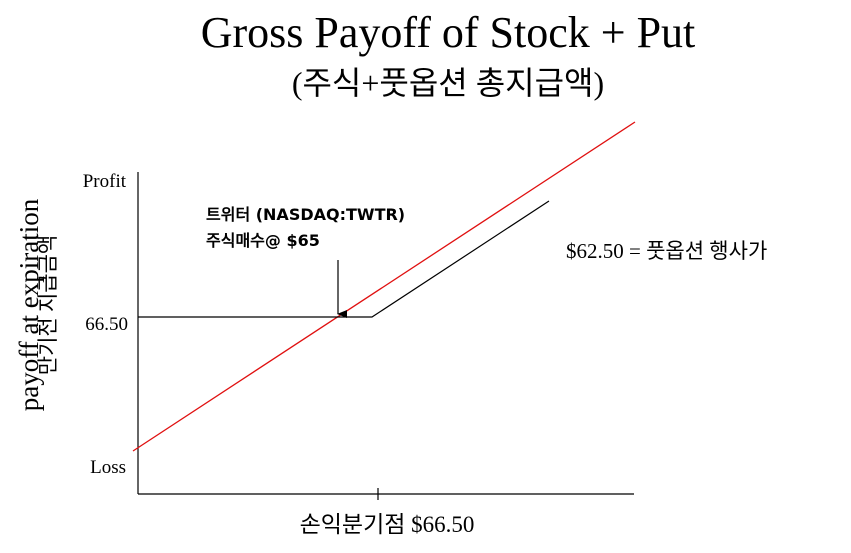 Image resolution: width=851 pixels, height=553 pixels. What do you see at coordinates (108, 467) in the screenshot?
I see `y-bottom-label: Loss` at bounding box center [108, 467].